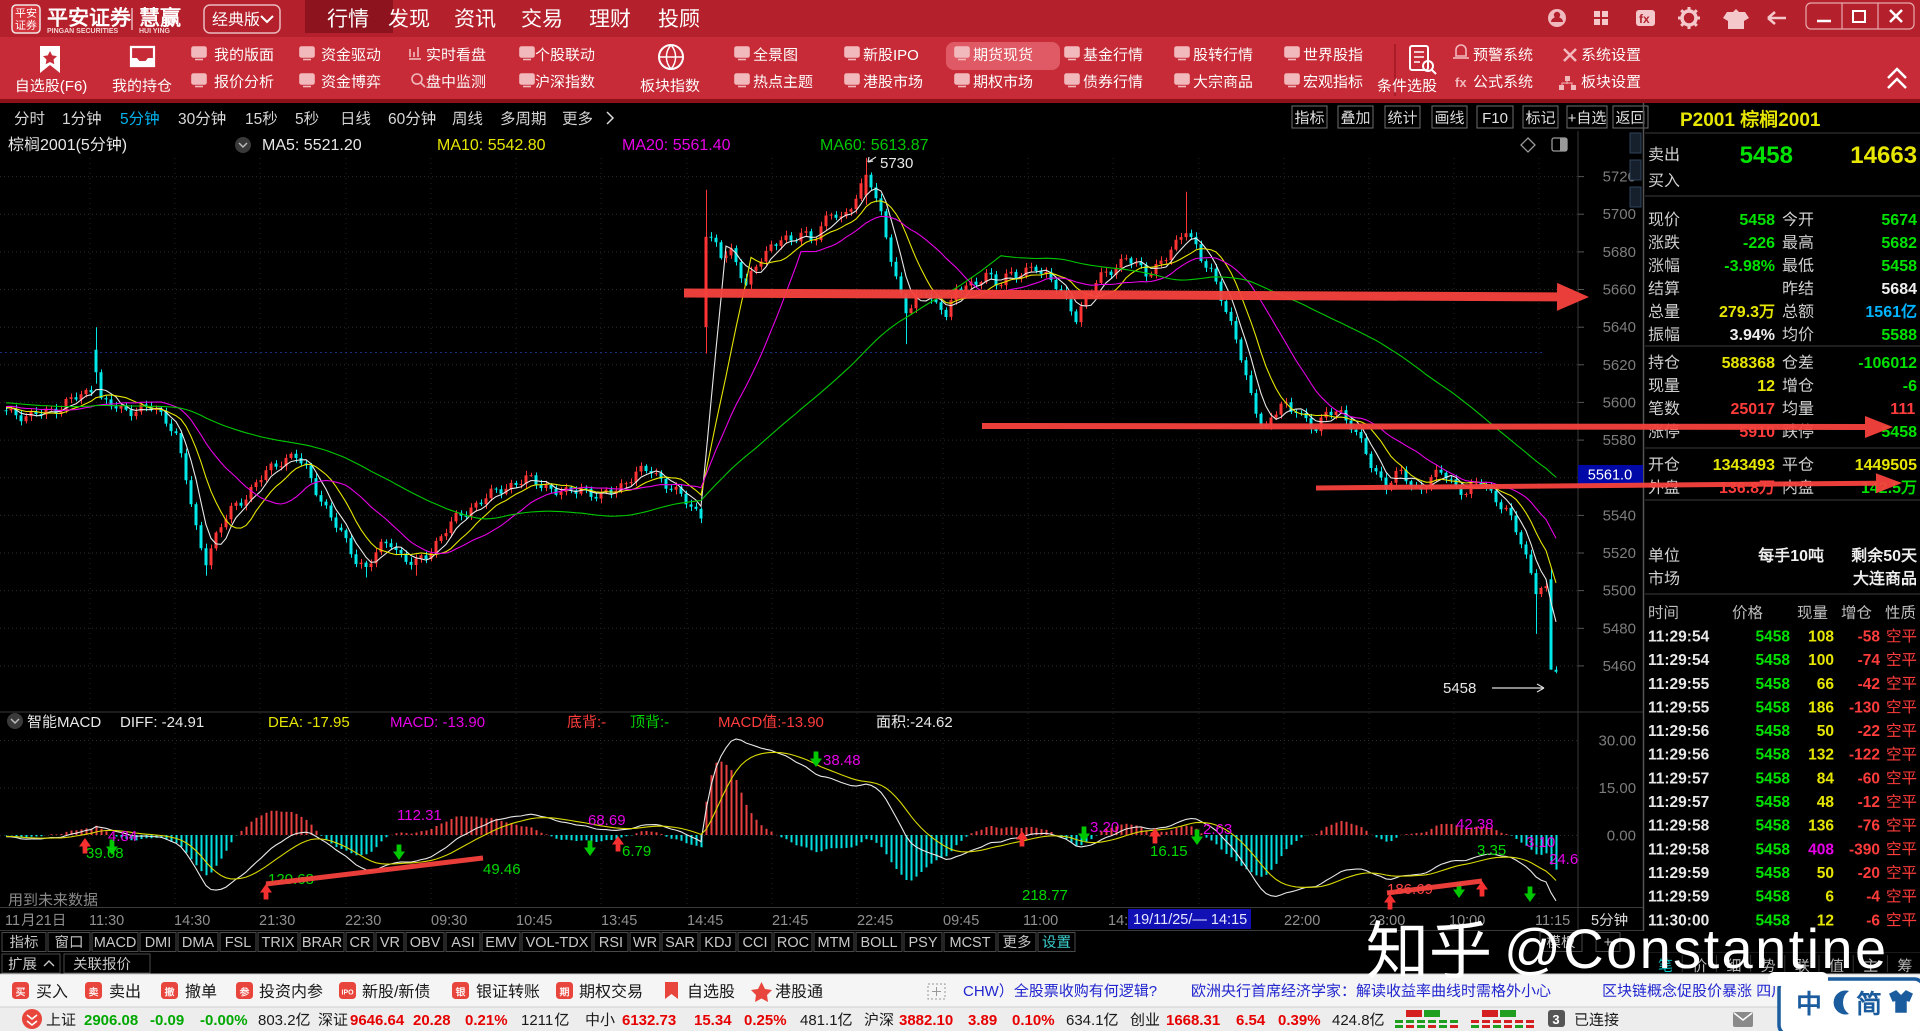 The width and height of the screenshot is (1920, 1031). What do you see at coordinates (1910, 386) in the screenshot?
I see `svg-text: -6` at bounding box center [1910, 386].